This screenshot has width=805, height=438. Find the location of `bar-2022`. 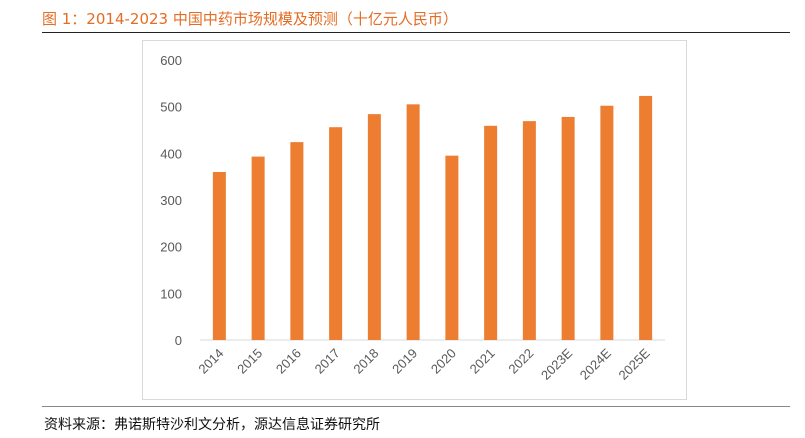

bar-2022 is located at coordinates (529, 230).